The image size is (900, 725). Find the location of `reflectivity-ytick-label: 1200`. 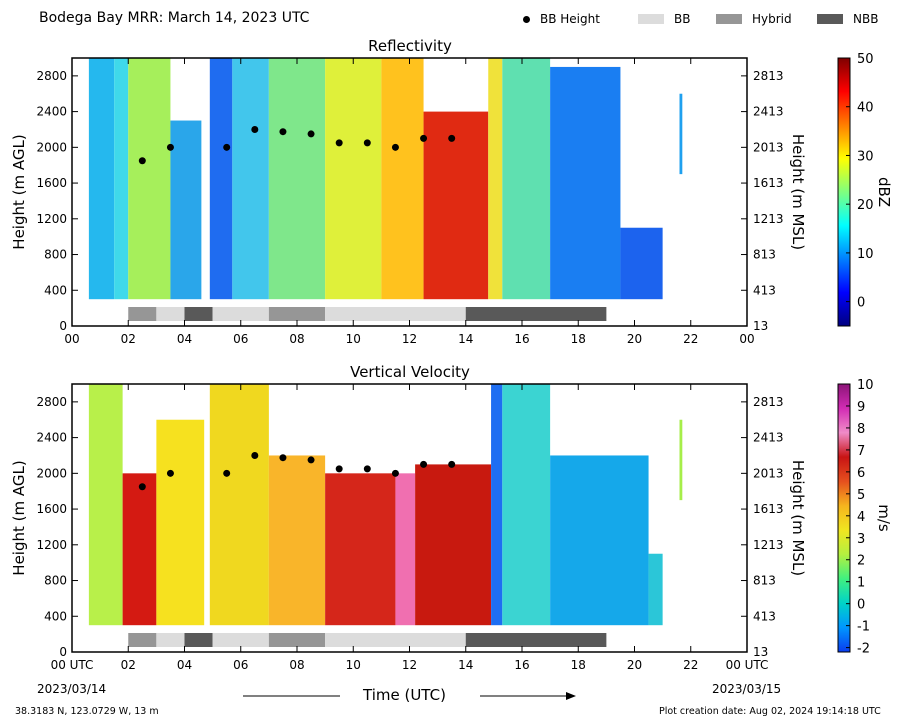

reflectivity-ytick-label: 1200 is located at coordinates (51, 219).